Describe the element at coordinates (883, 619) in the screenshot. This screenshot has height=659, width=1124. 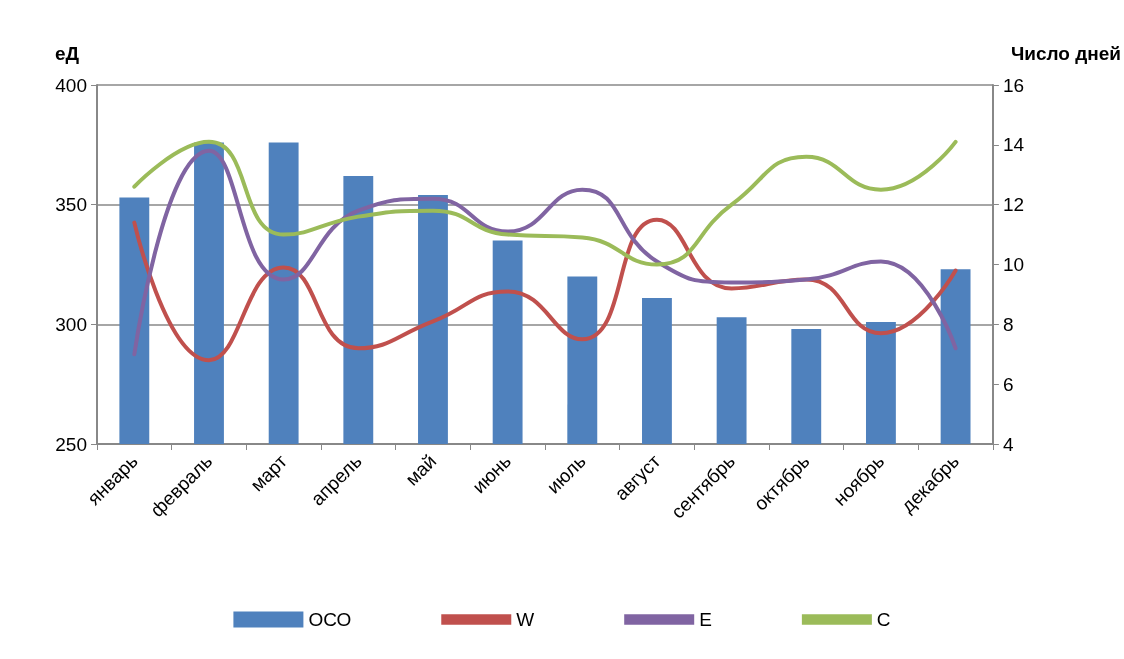
I see `legend-label: C` at that location.